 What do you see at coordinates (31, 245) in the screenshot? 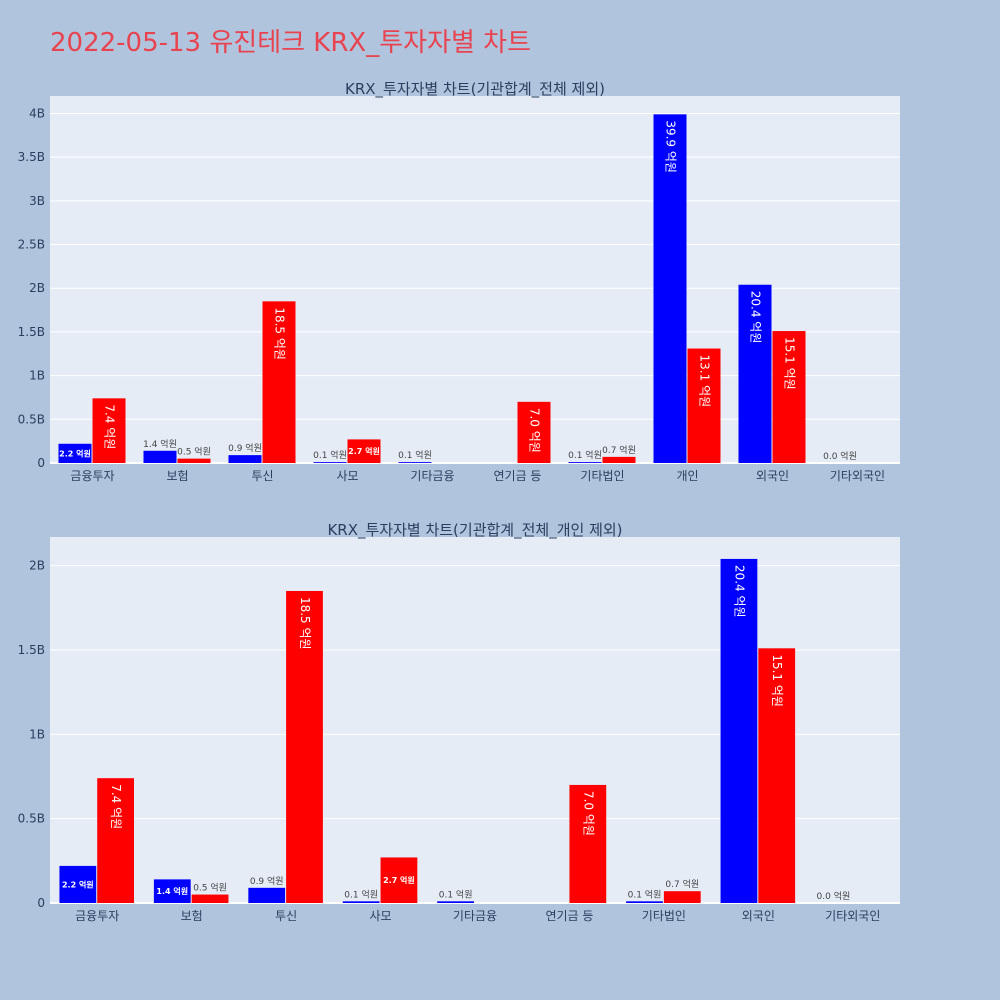
I see `y-tick-label: 2.5B` at bounding box center [31, 245].